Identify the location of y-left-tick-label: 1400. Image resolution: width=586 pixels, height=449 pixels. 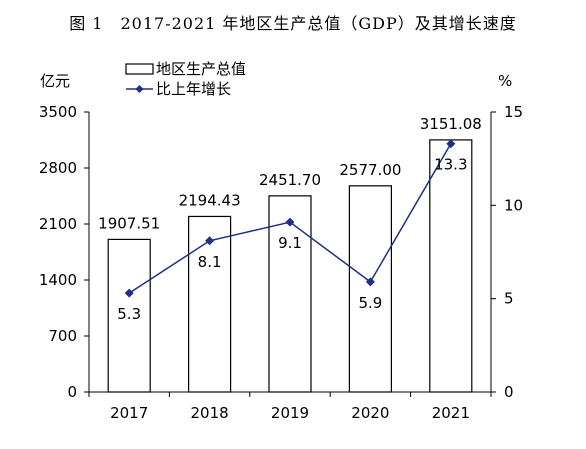
(58, 280).